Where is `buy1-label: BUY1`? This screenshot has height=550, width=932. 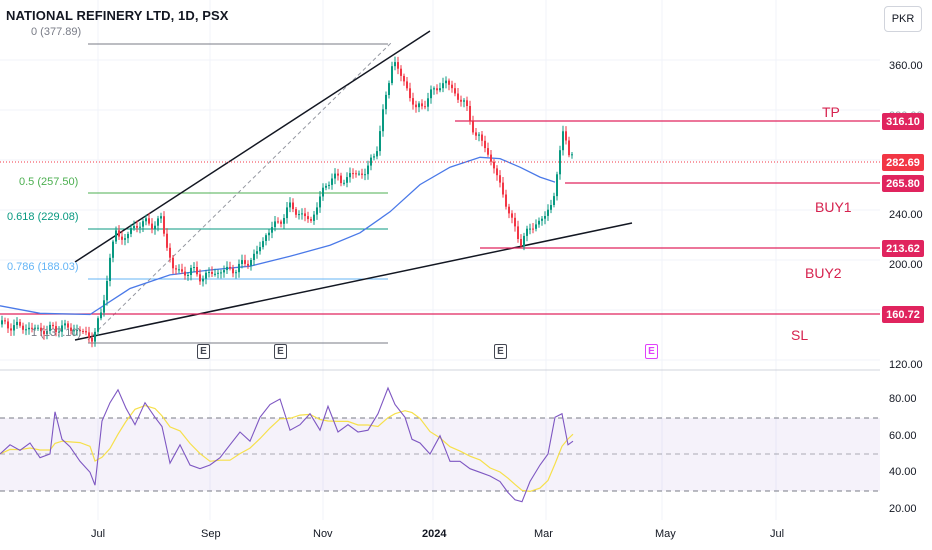
buy1-label: BUY1 is located at coordinates (833, 207).